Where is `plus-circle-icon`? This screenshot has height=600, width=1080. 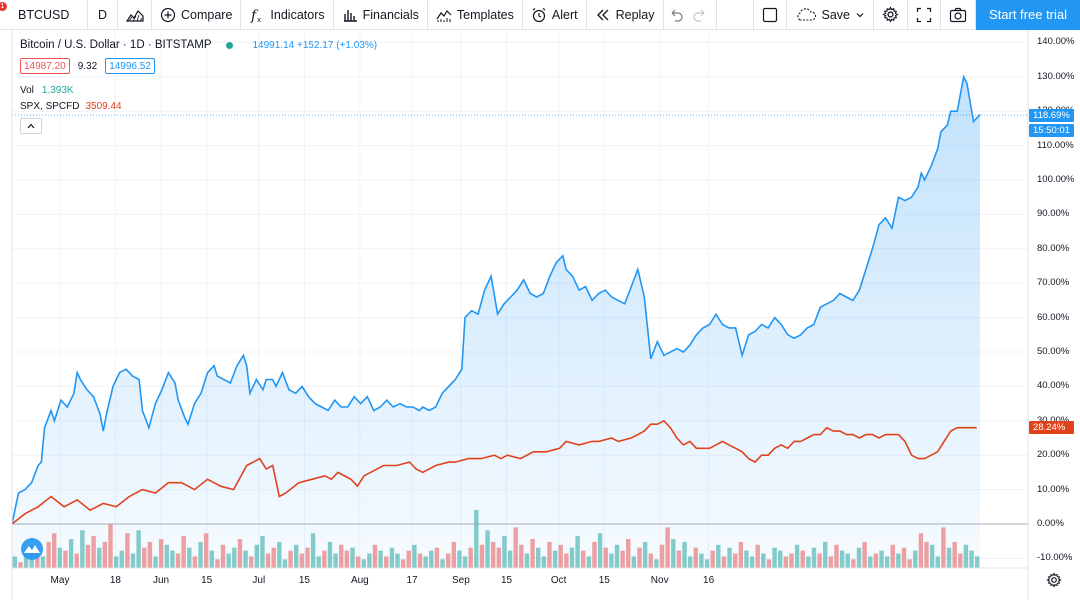
plus-circle-icon is located at coordinates (168, 14).